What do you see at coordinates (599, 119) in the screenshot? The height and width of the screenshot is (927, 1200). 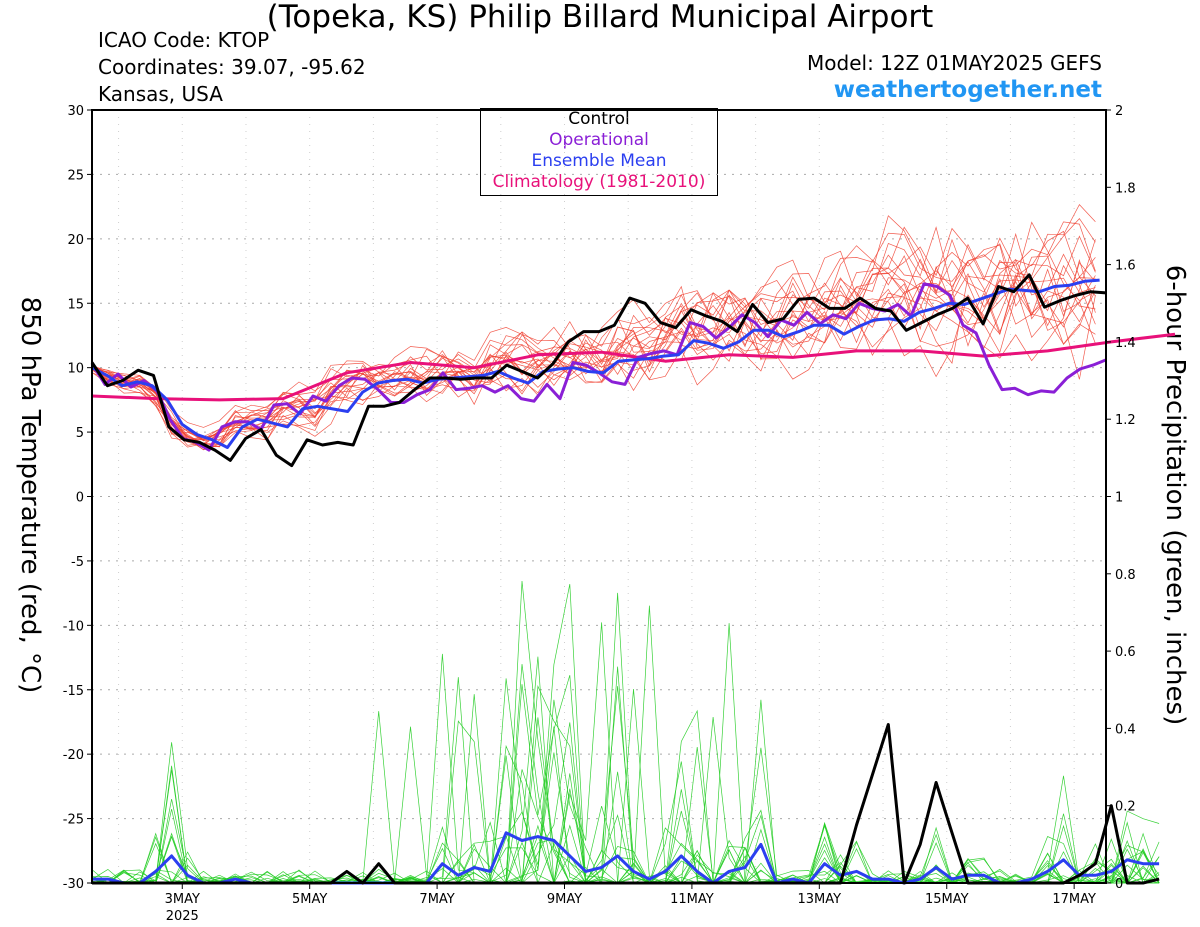 I see `legend-control: Control` at bounding box center [599, 119].